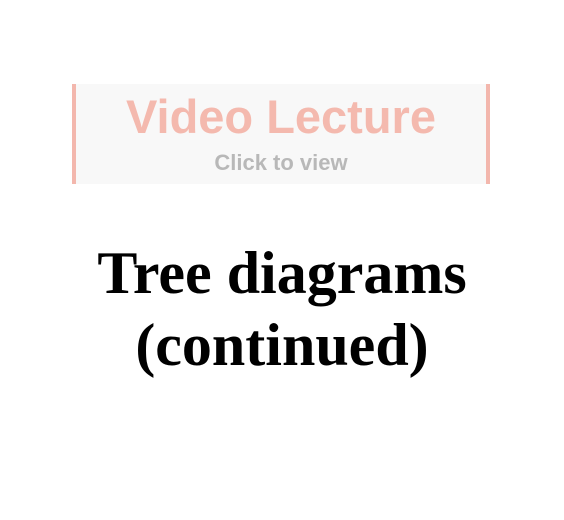 The height and width of the screenshot is (520, 564). What do you see at coordinates (282, 273) in the screenshot?
I see `slide-title-line-1: Tree diagrams` at bounding box center [282, 273].